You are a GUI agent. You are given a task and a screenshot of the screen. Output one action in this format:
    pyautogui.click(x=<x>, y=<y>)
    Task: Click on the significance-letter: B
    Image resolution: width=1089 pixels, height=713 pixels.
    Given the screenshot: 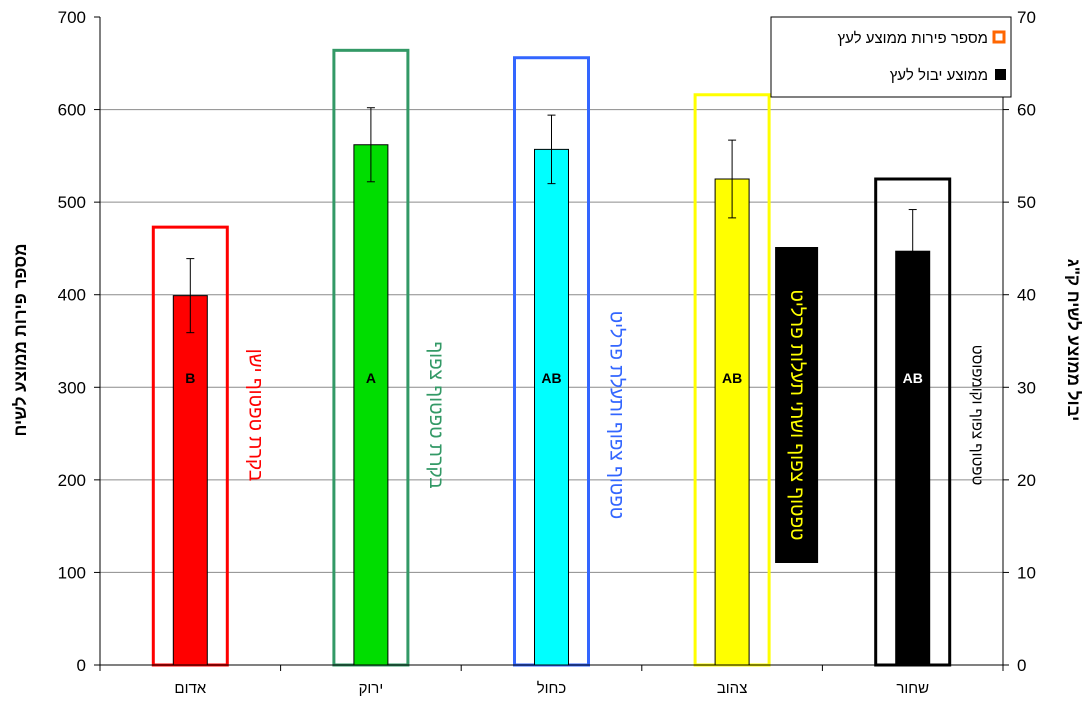 What is the action you would take?
    pyautogui.click(x=190, y=378)
    